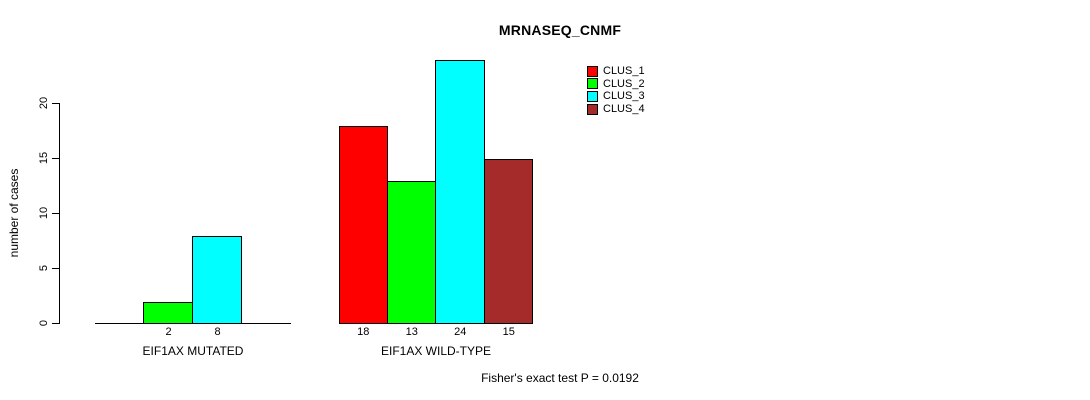 The height and width of the screenshot is (400, 1090). I want to click on legend-label: CLUS_1, so click(624, 71).